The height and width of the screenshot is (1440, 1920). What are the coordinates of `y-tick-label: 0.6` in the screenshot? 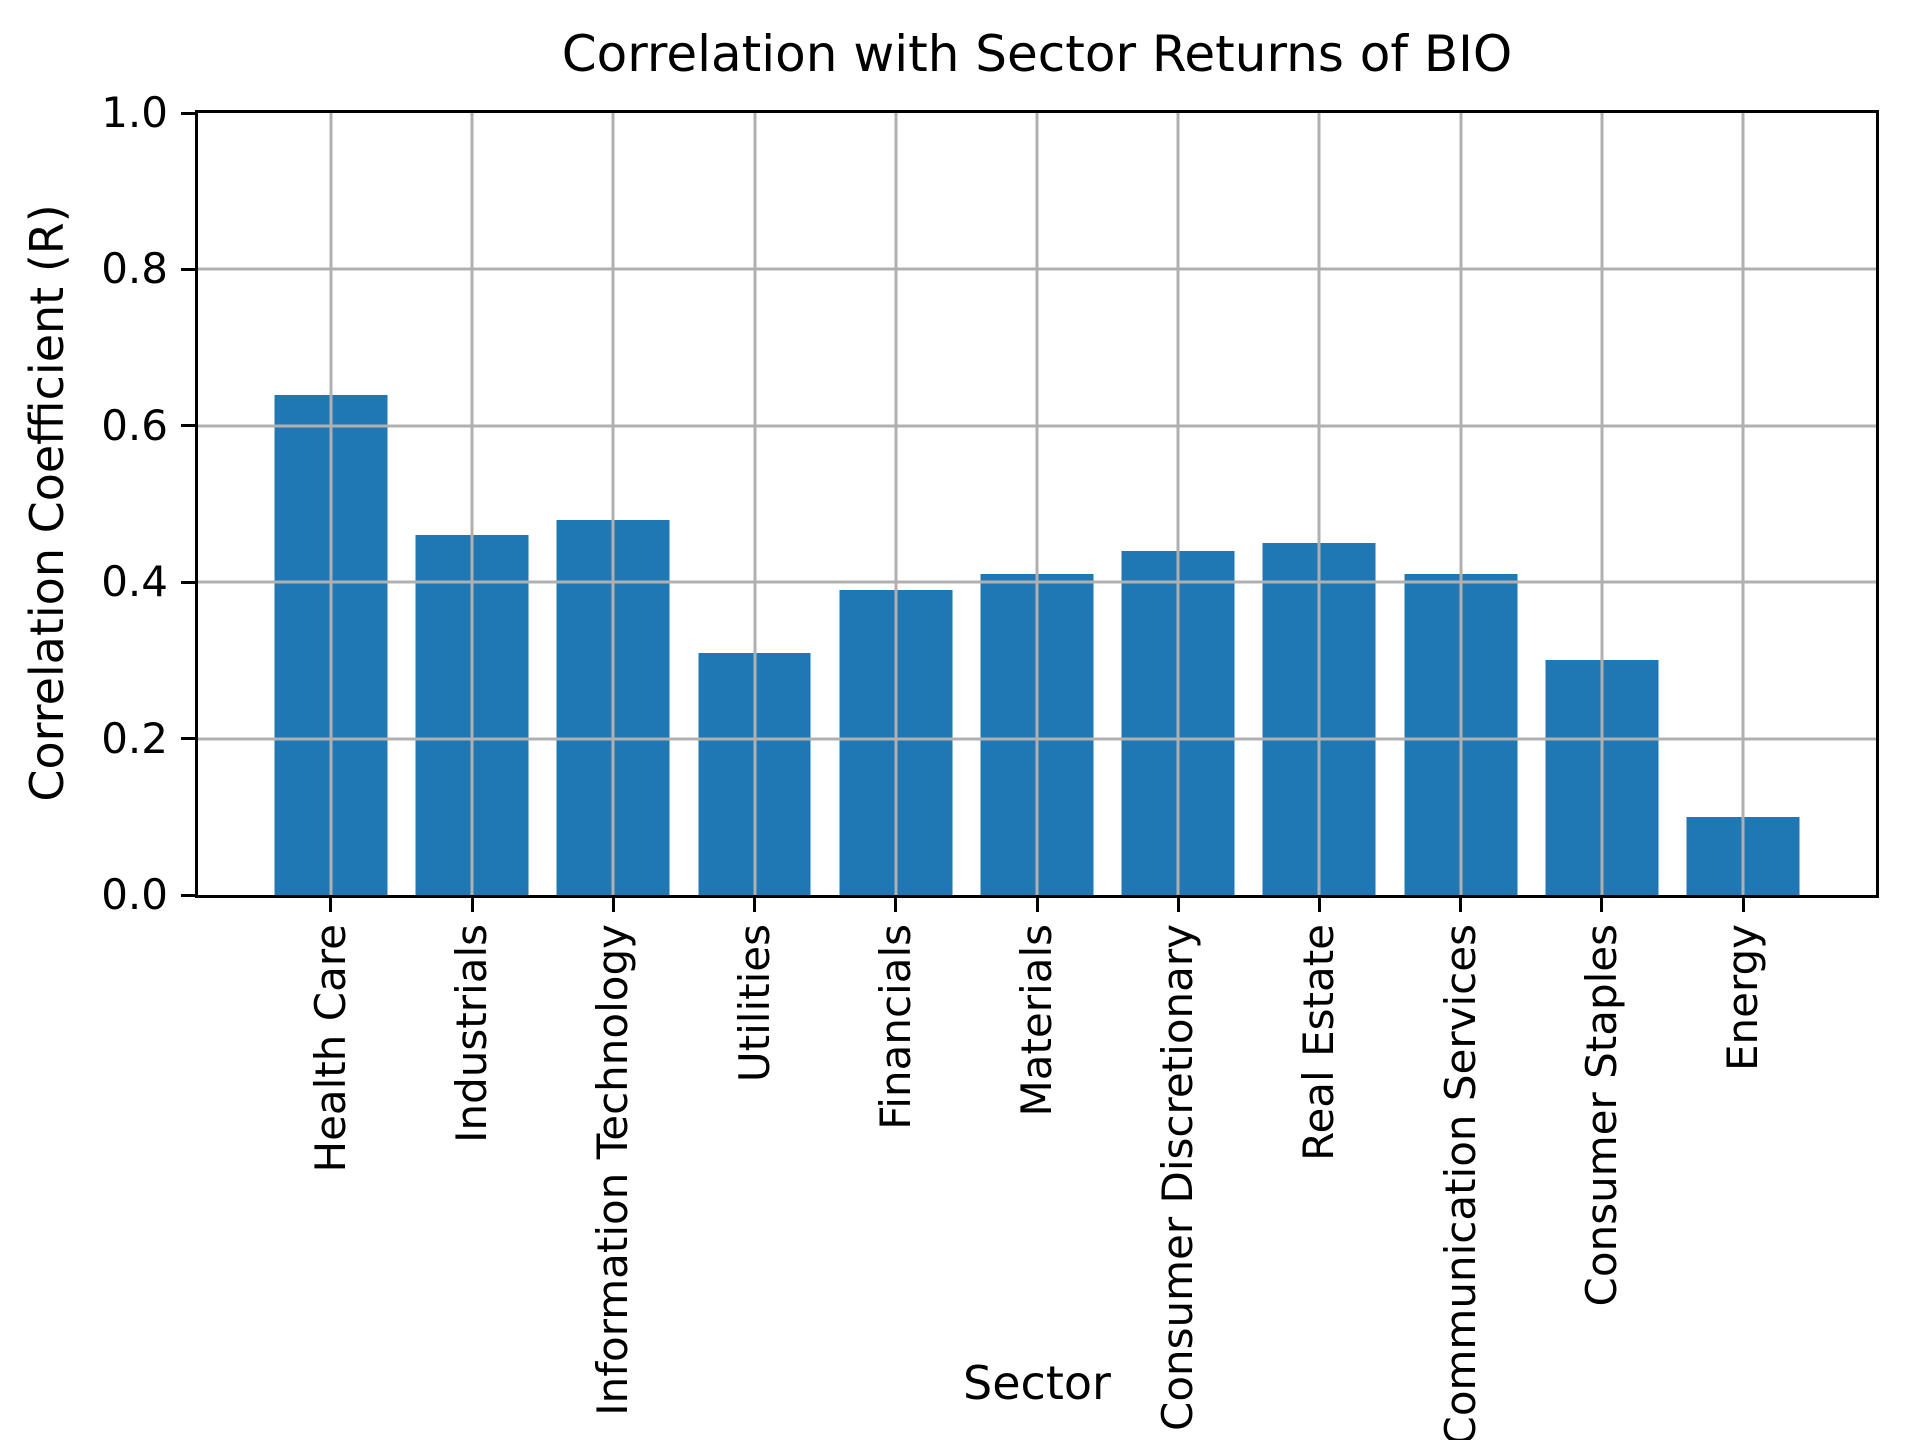 It's located at (134, 425).